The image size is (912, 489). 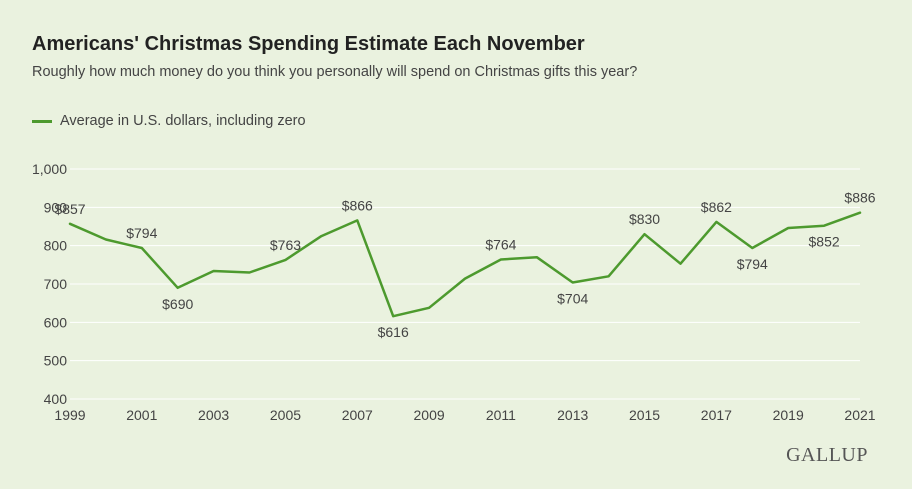 What do you see at coordinates (56, 284) in the screenshot?
I see `y-tick-label: 700` at bounding box center [56, 284].